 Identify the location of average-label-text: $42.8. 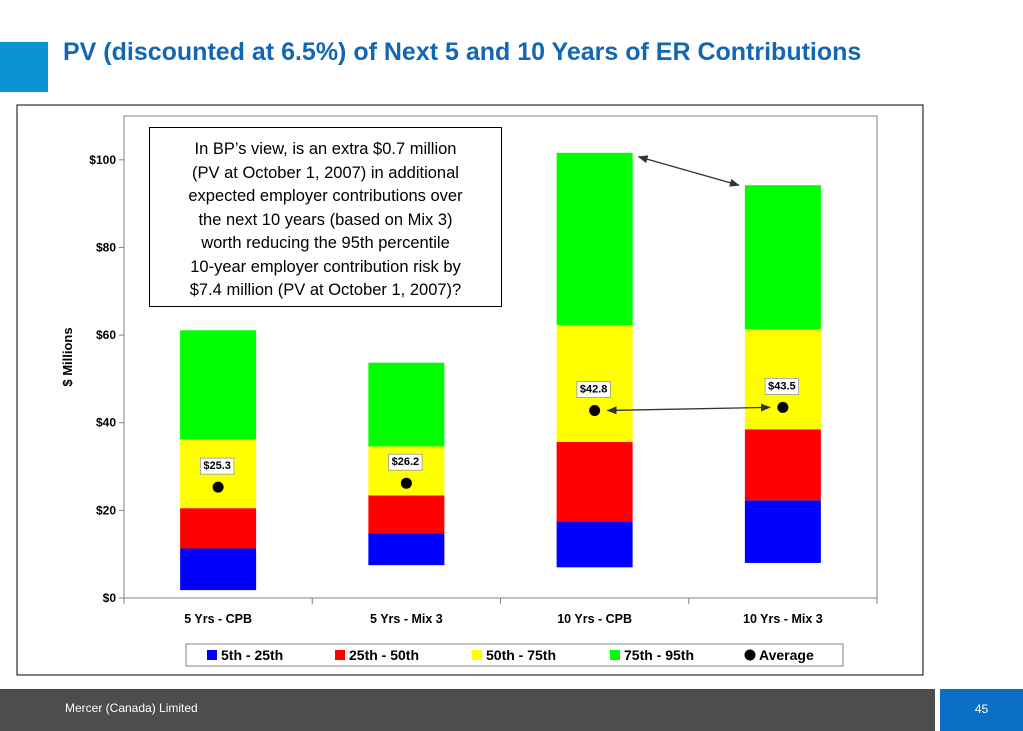
(594, 389).